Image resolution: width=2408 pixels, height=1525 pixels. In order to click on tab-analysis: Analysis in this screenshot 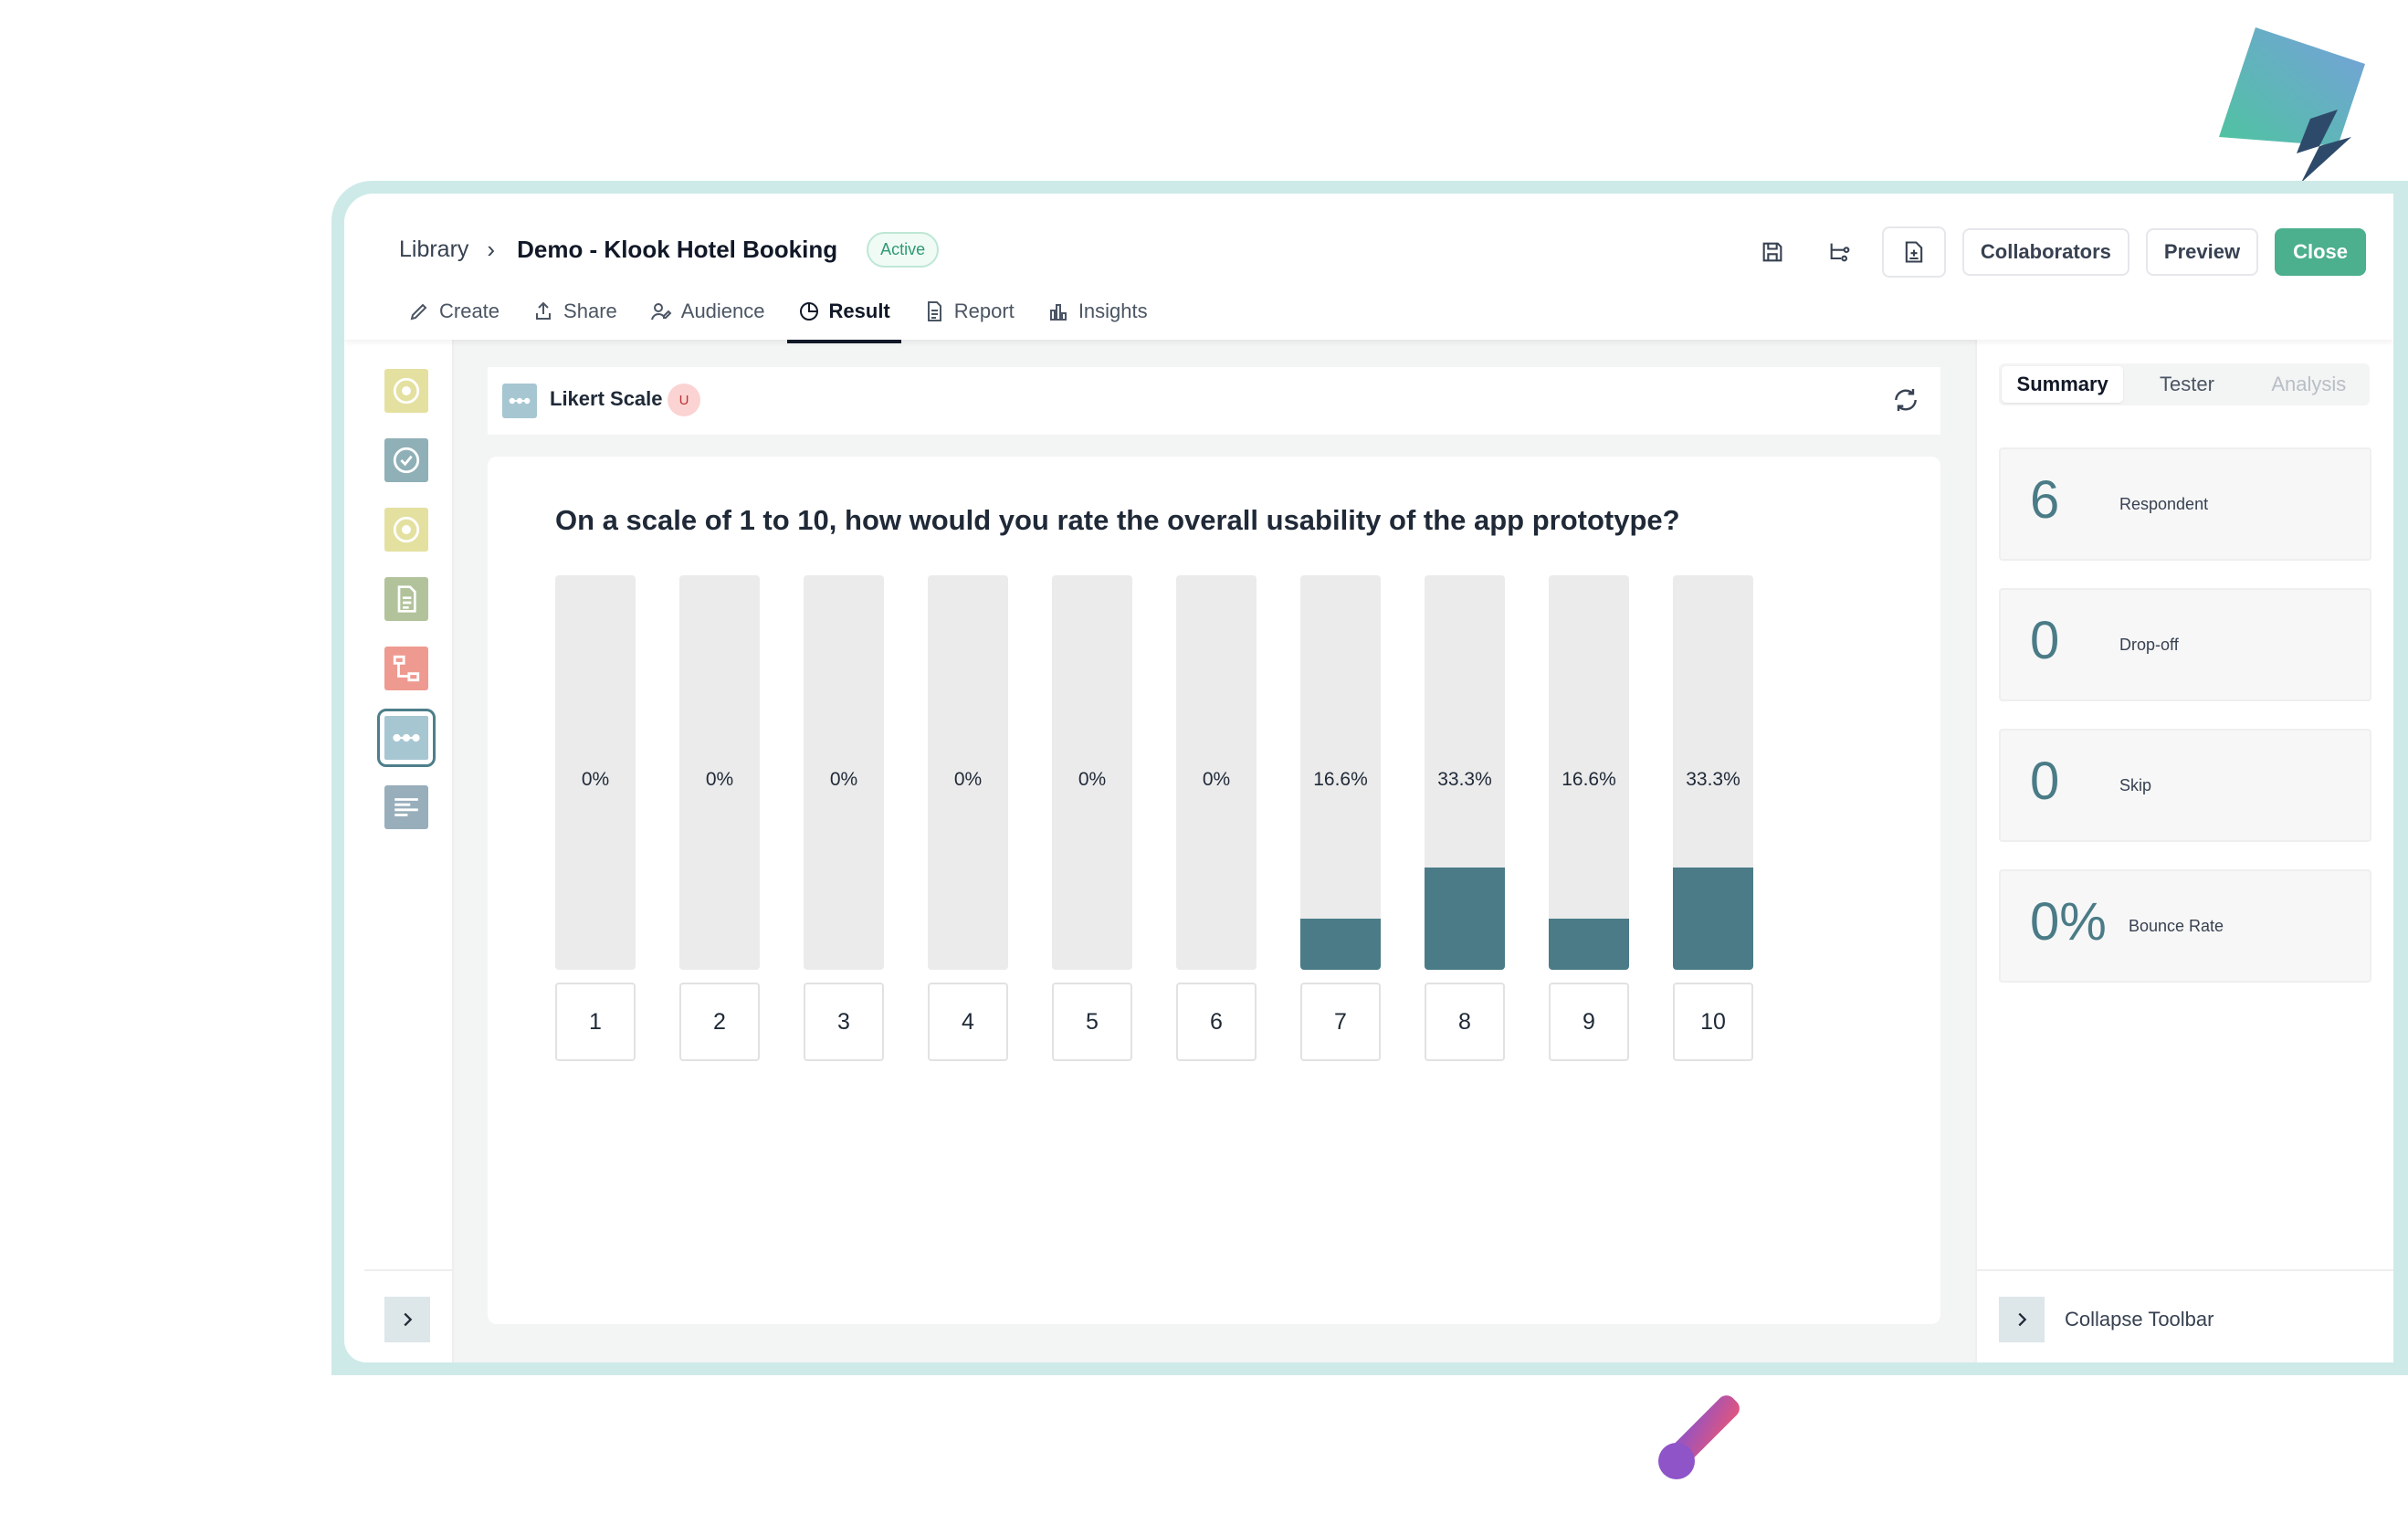, I will do `click(2309, 384)`.